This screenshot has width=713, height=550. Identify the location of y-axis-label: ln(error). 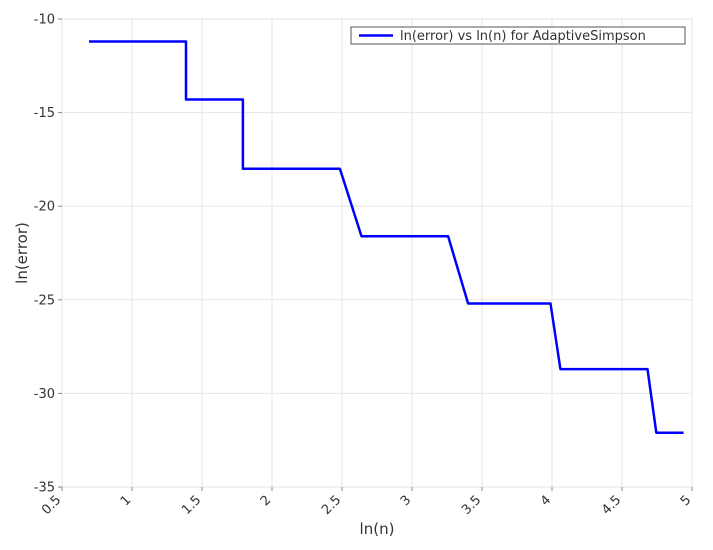
(22, 253).